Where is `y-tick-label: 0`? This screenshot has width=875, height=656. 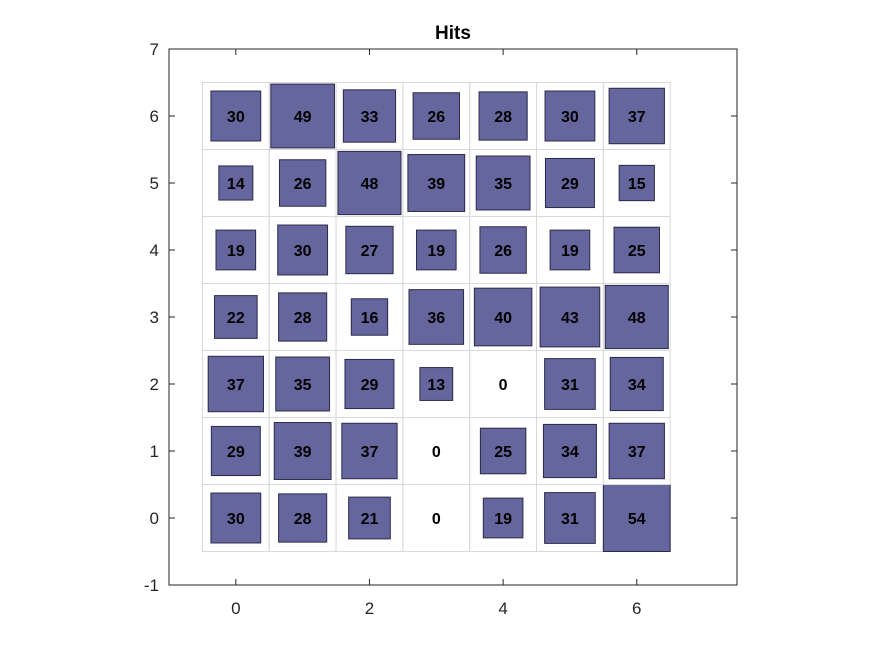
y-tick-label: 0 is located at coordinates (154, 518).